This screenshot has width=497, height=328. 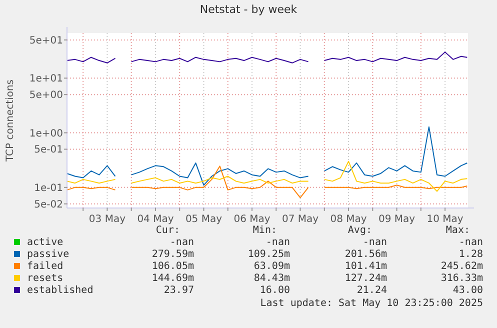 What do you see at coordinates (173, 254) in the screenshot?
I see `text: 279.59m` at bounding box center [173, 254].